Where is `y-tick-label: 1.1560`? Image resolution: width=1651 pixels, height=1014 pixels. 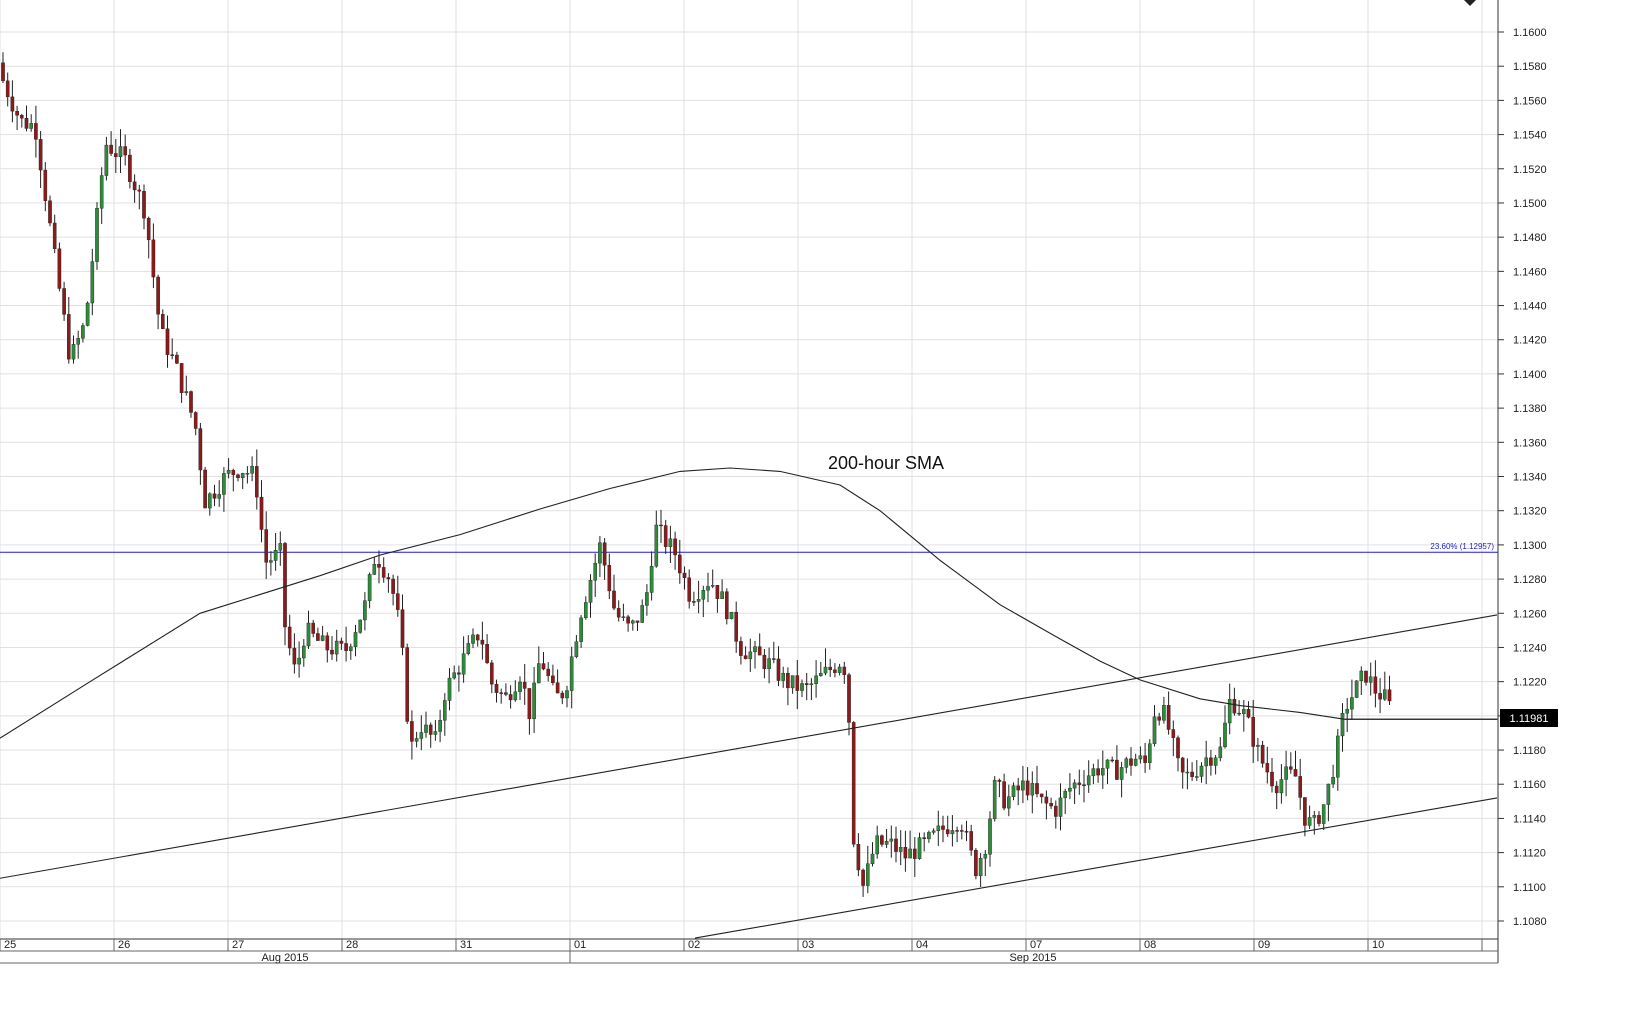 y-tick-label: 1.1560 is located at coordinates (1530, 101).